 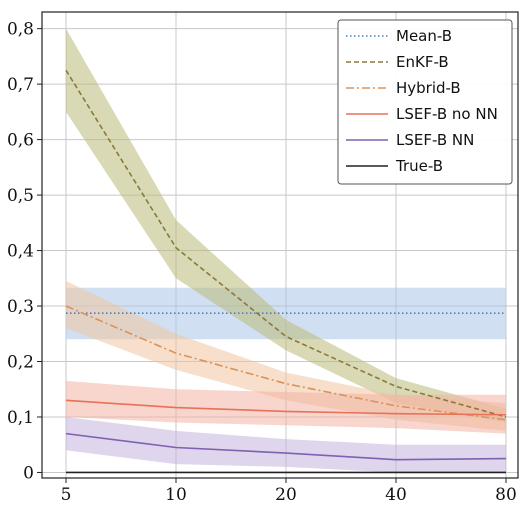 What do you see at coordinates (20, 141) in the screenshot?
I see `y-tick-label-6: 0,6` at bounding box center [20, 141].